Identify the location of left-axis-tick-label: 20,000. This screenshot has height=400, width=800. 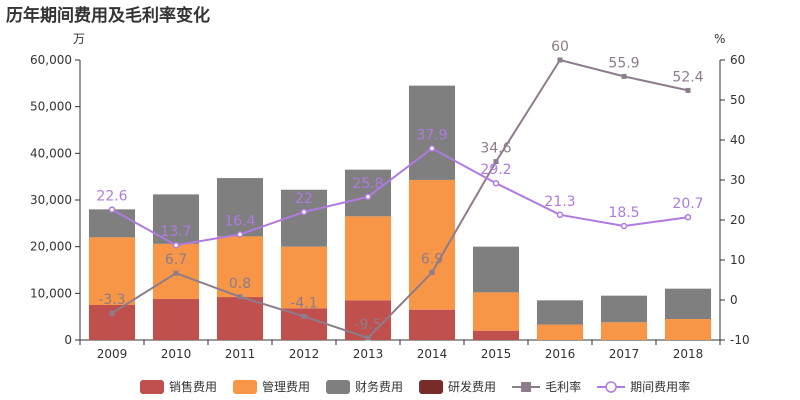
(51, 247).